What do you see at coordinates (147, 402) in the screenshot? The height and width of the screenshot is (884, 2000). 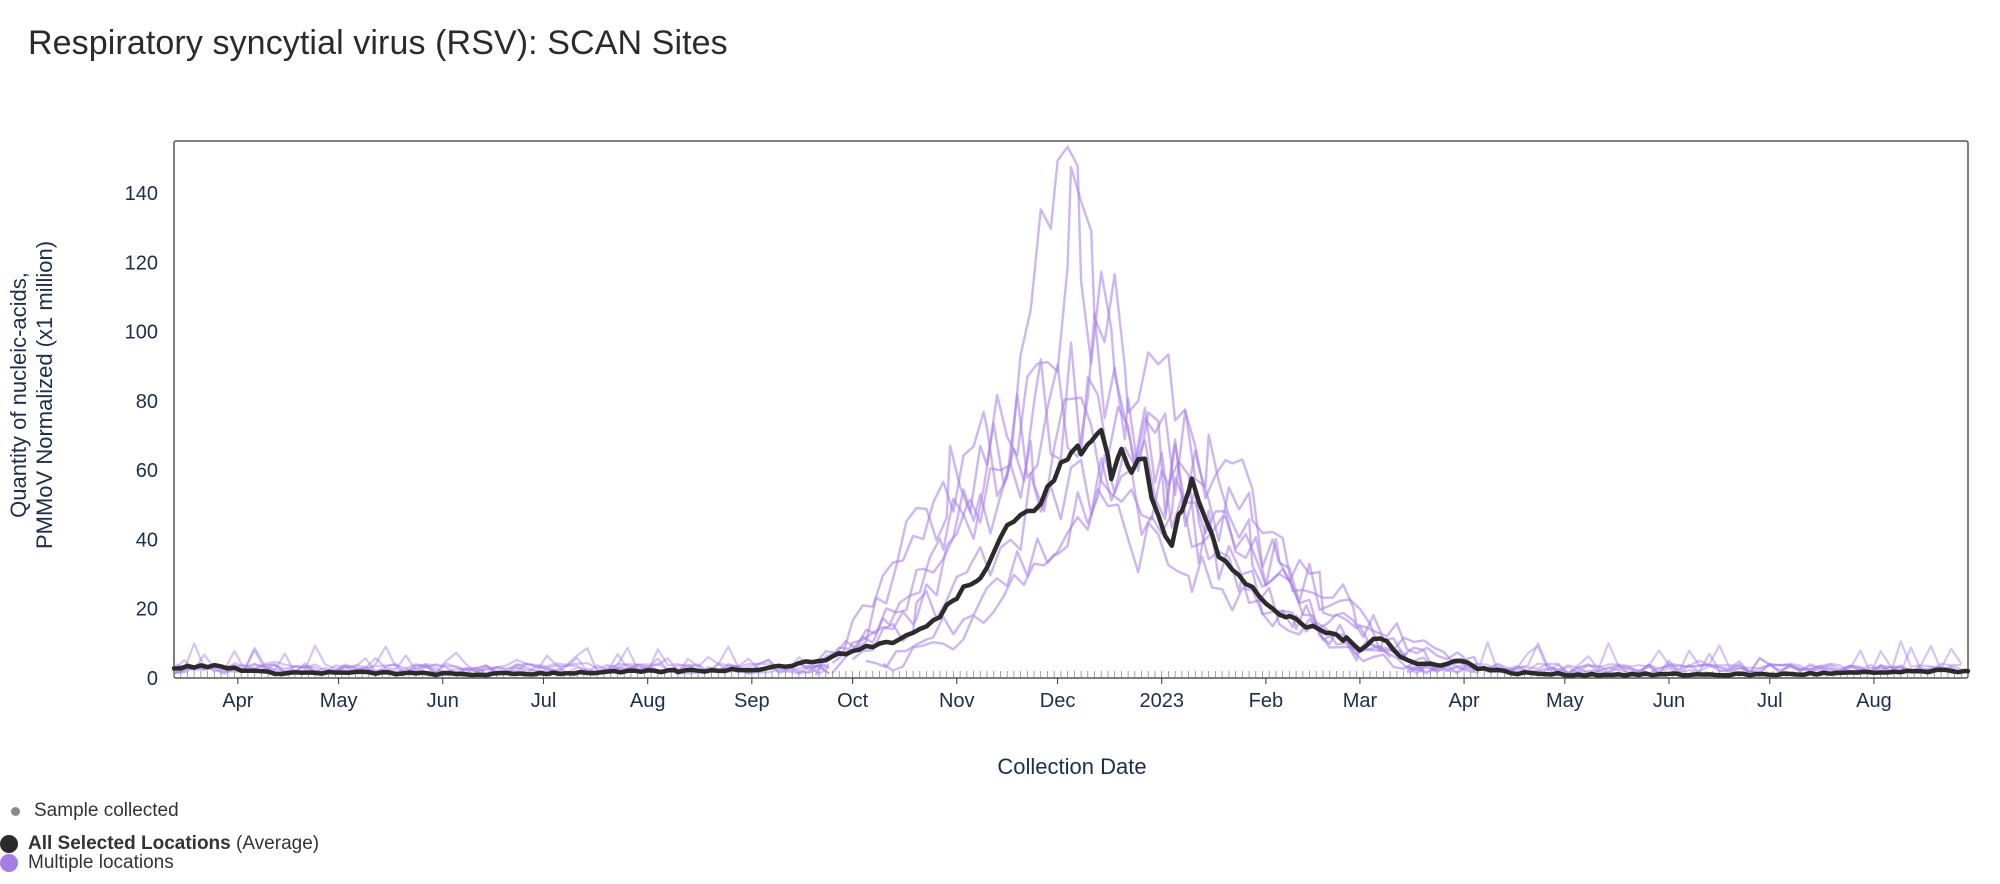 I see `y-tick-label: 80` at bounding box center [147, 402].